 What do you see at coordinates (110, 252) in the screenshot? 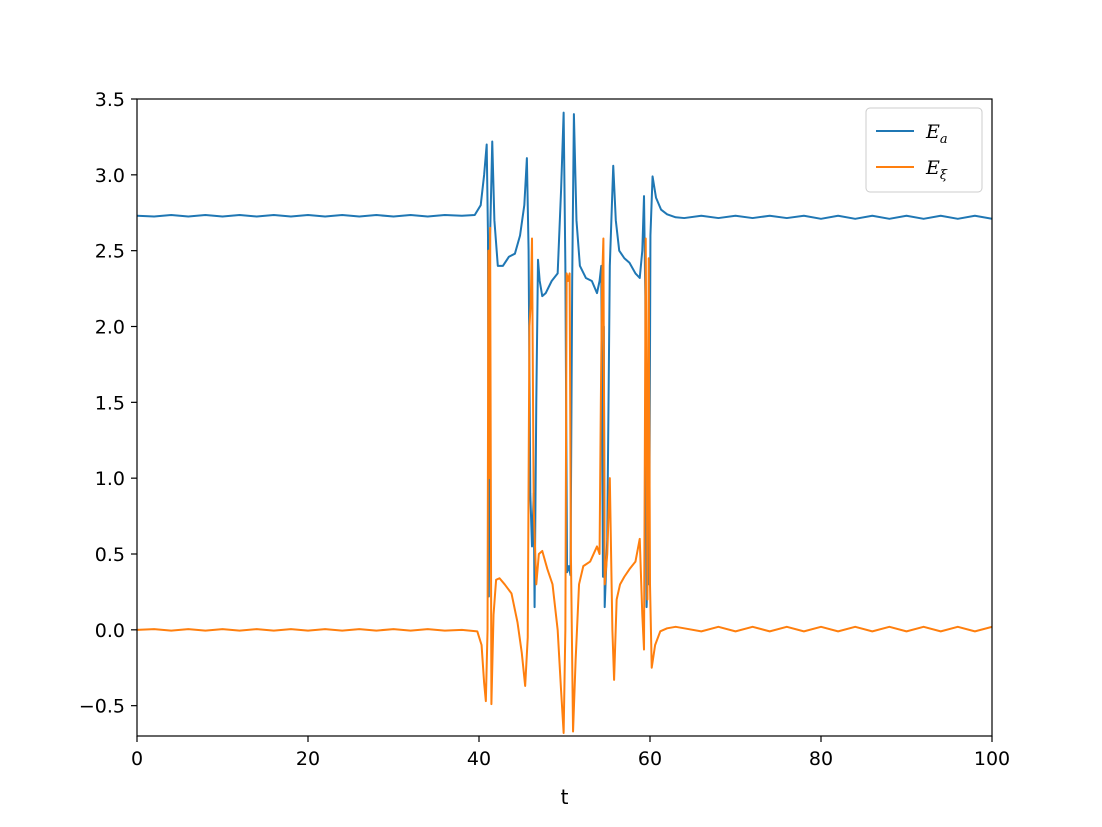
I see `y-tick-label: 2.5` at bounding box center [110, 252].